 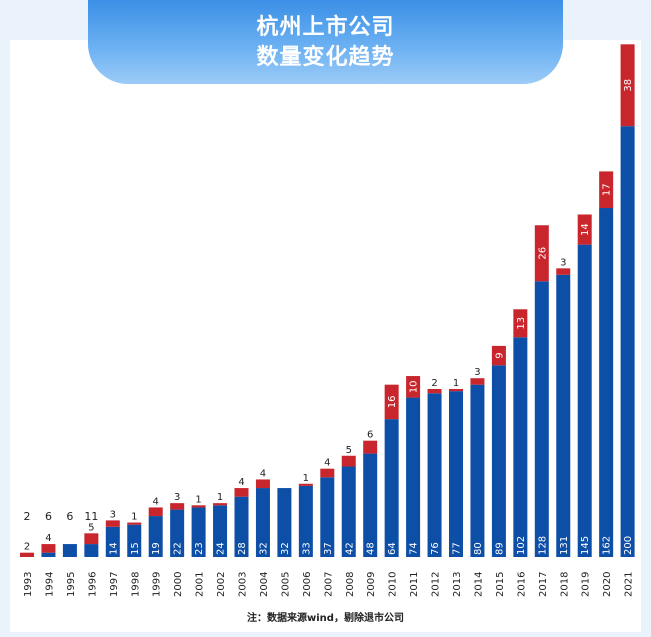 What do you see at coordinates (392, 548) in the screenshot?
I see `base-value-label: 64` at bounding box center [392, 548].